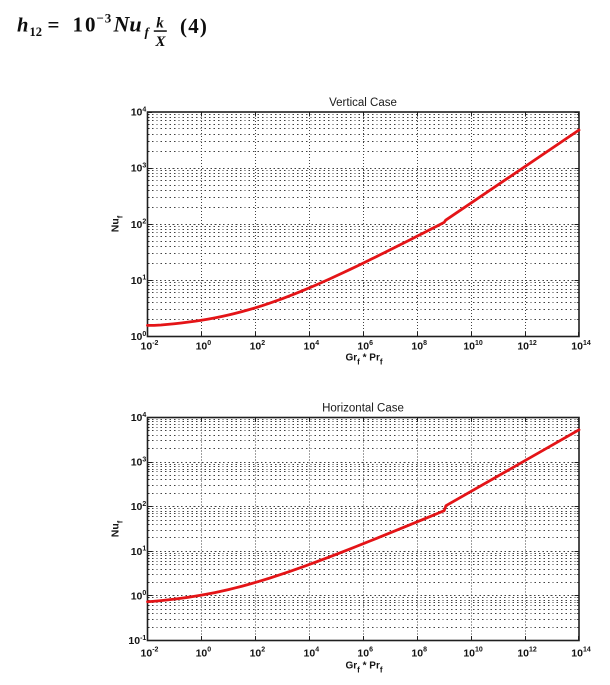 This screenshot has width=610, height=685. I want to click on svg-text: 10, so click(85, 25).